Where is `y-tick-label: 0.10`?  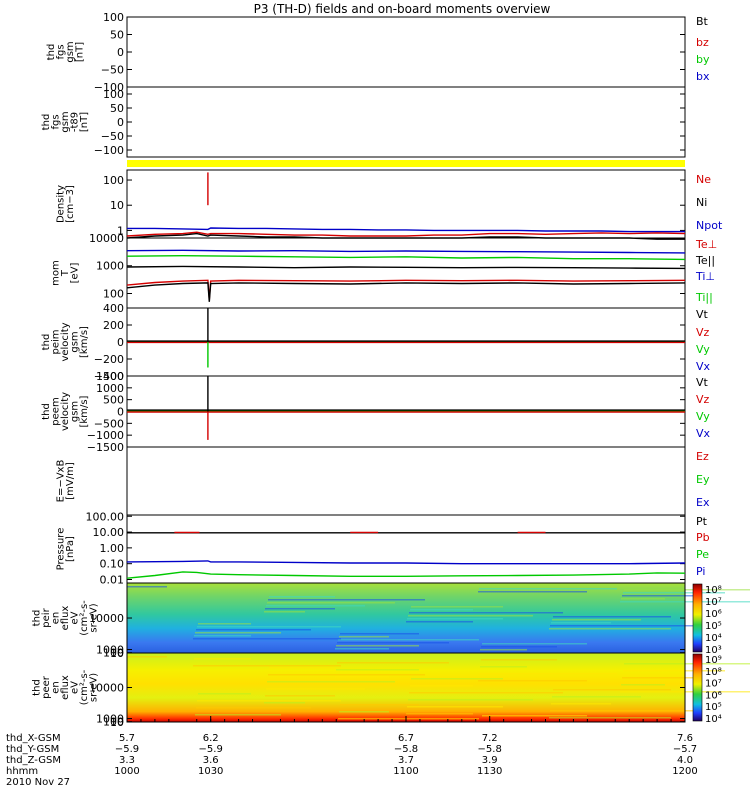 y-tick-label: 0.10 is located at coordinates (112, 564).